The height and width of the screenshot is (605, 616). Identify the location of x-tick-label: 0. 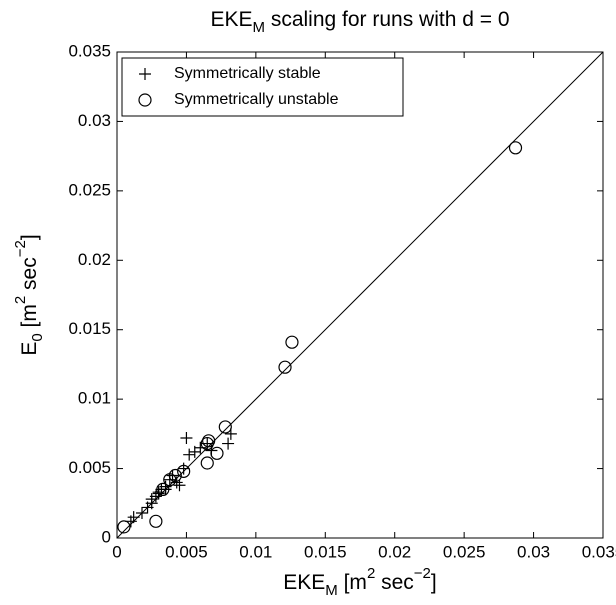
(116, 551).